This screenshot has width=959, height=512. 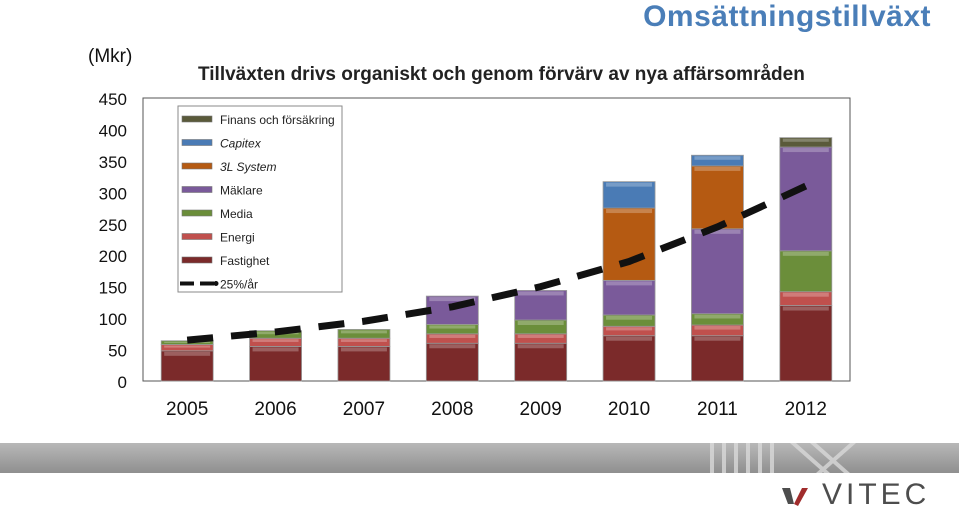 What do you see at coordinates (113, 130) in the screenshot?
I see `y-tick-label: 400` at bounding box center [113, 130].